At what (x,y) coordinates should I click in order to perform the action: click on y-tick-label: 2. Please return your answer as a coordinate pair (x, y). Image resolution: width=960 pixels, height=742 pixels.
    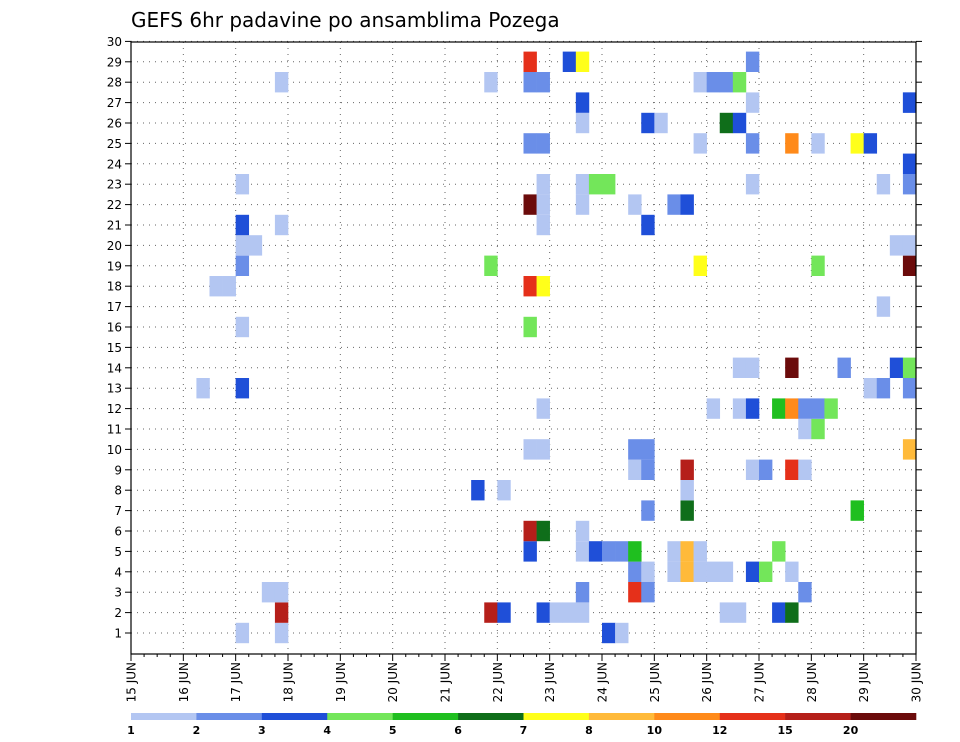
    Looking at the image, I should click on (118, 613).